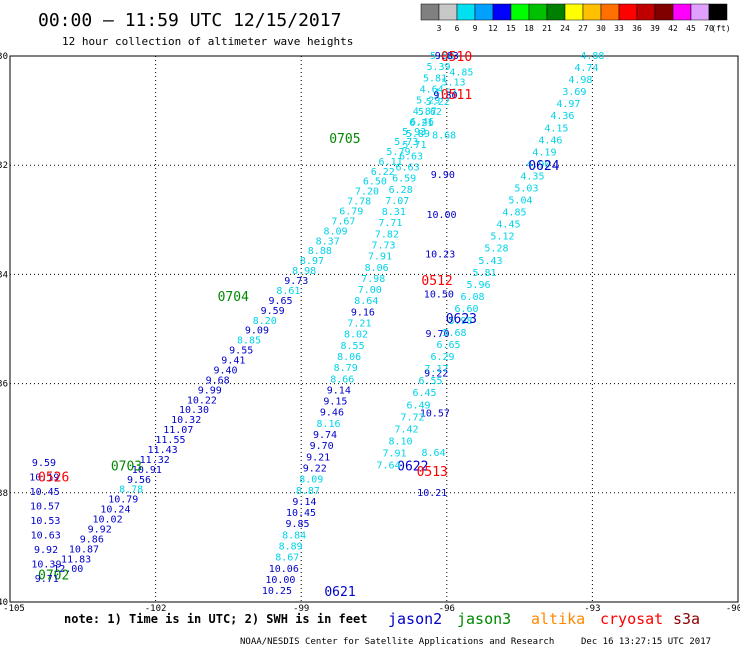 The image size is (740, 650). Describe the element at coordinates (401, 441) in the screenshot. I see `swh-value: 8.10` at that location.